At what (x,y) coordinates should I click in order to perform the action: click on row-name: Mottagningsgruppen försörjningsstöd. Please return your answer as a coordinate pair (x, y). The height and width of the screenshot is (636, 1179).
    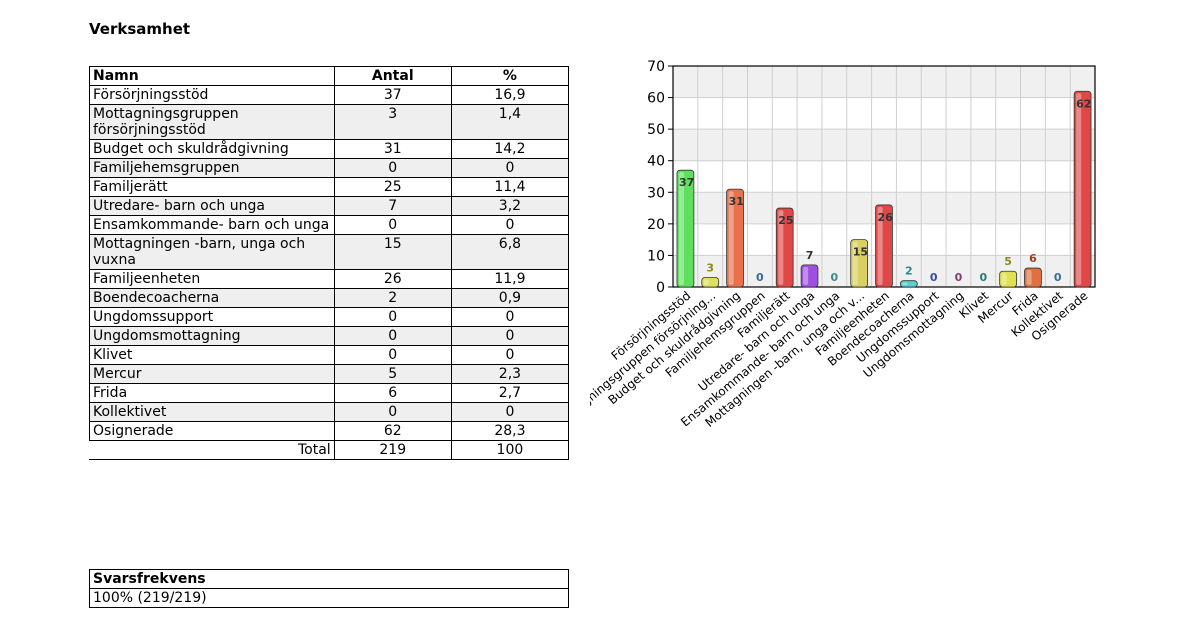
    Looking at the image, I should click on (212, 122).